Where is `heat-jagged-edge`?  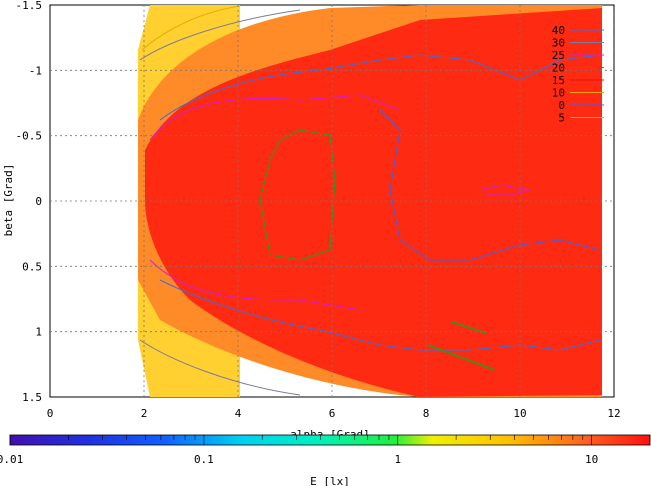 heat-jagged-edge is located at coordinates (608, 202).